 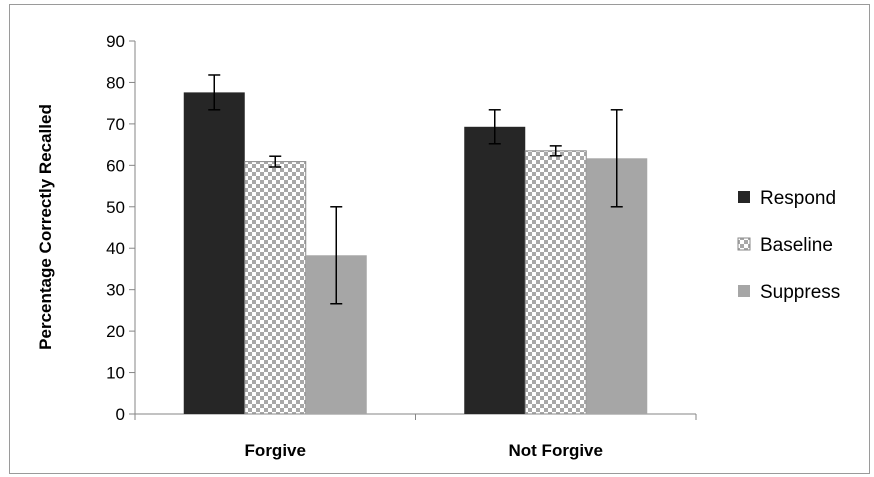 What do you see at coordinates (415, 436) in the screenshot?
I see `x-axis: Forgive Not Forgive` at bounding box center [415, 436].